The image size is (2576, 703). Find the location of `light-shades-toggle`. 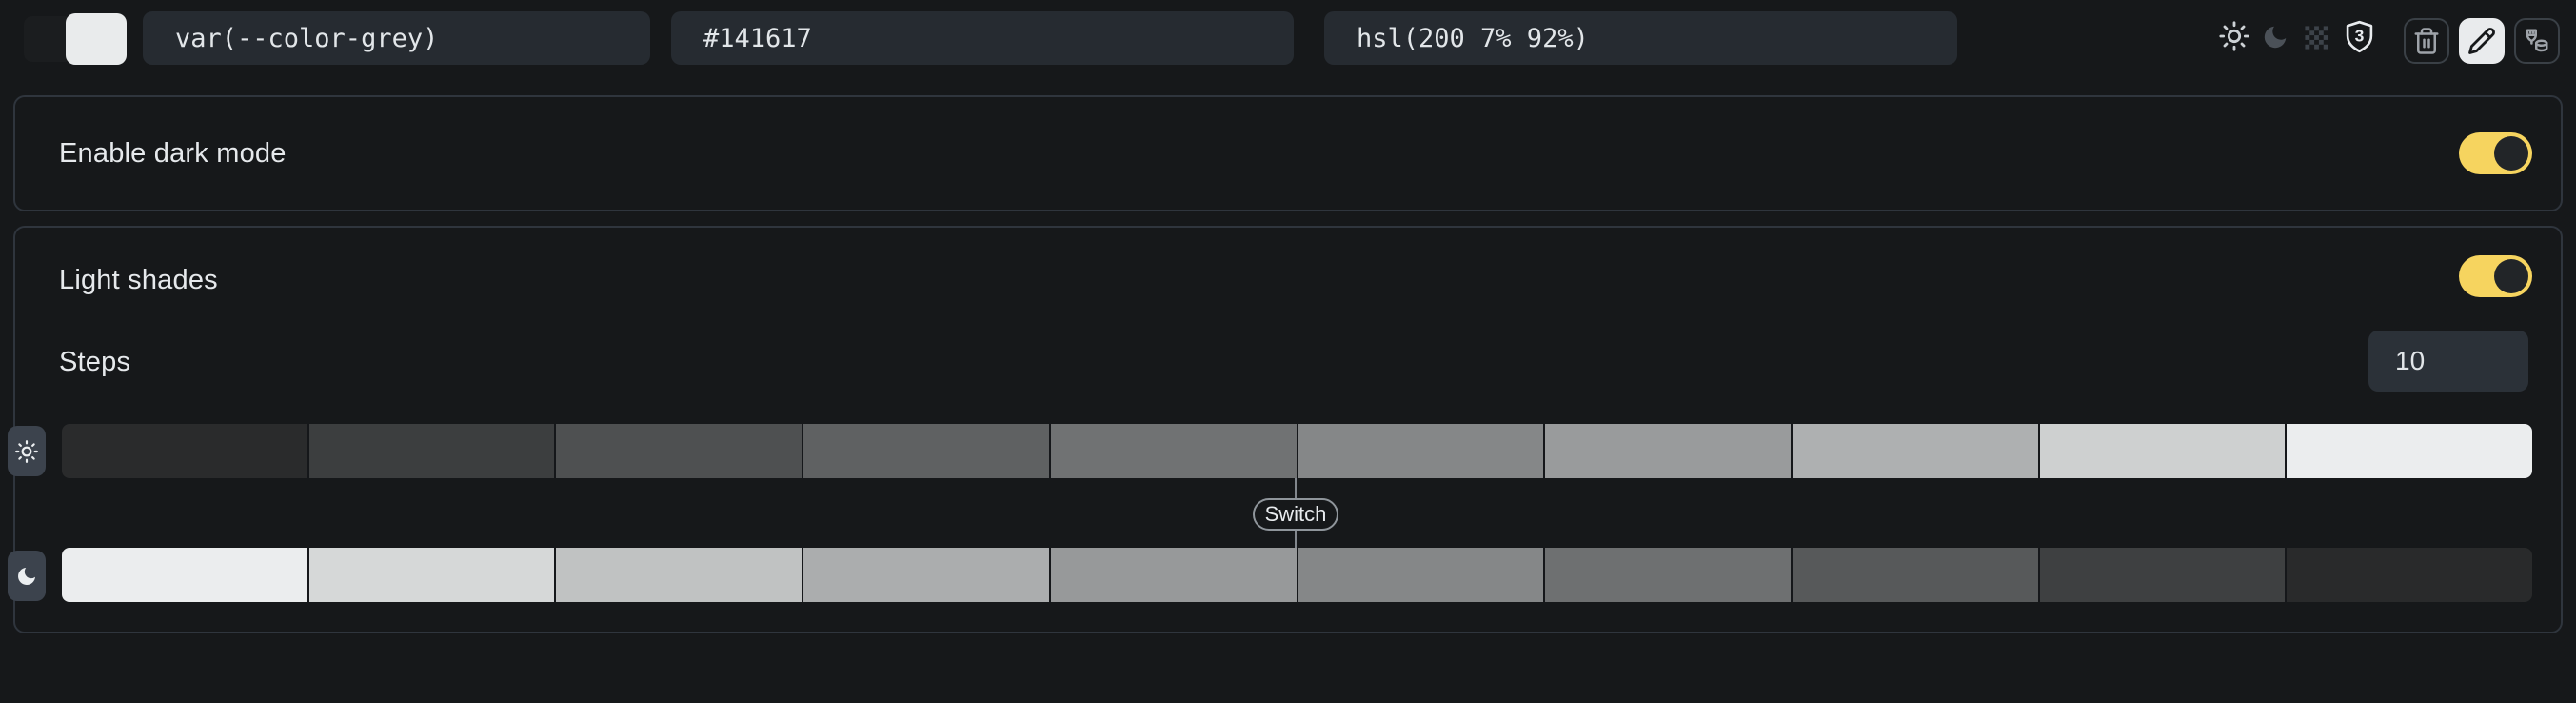

light-shades-toggle is located at coordinates (2495, 276).